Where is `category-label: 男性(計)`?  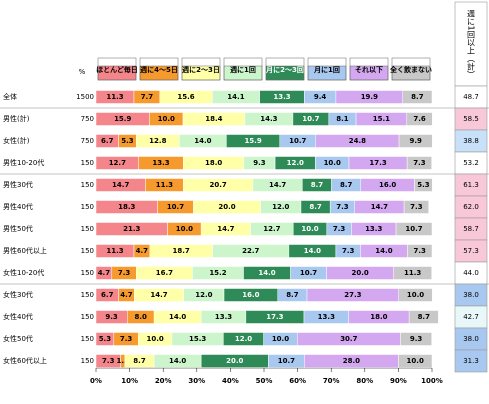
category-label: 男性(計) is located at coordinates (16, 118).